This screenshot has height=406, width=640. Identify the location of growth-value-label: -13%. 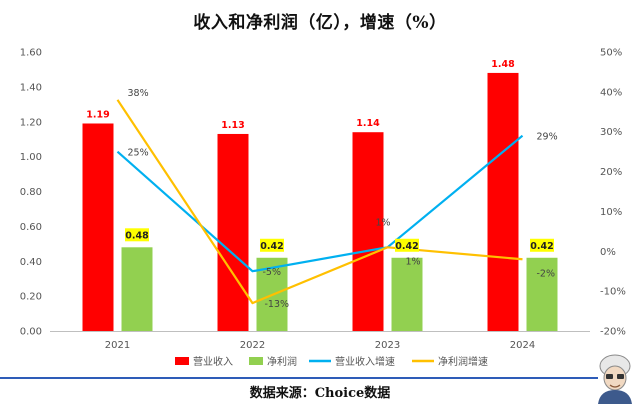
(277, 304).